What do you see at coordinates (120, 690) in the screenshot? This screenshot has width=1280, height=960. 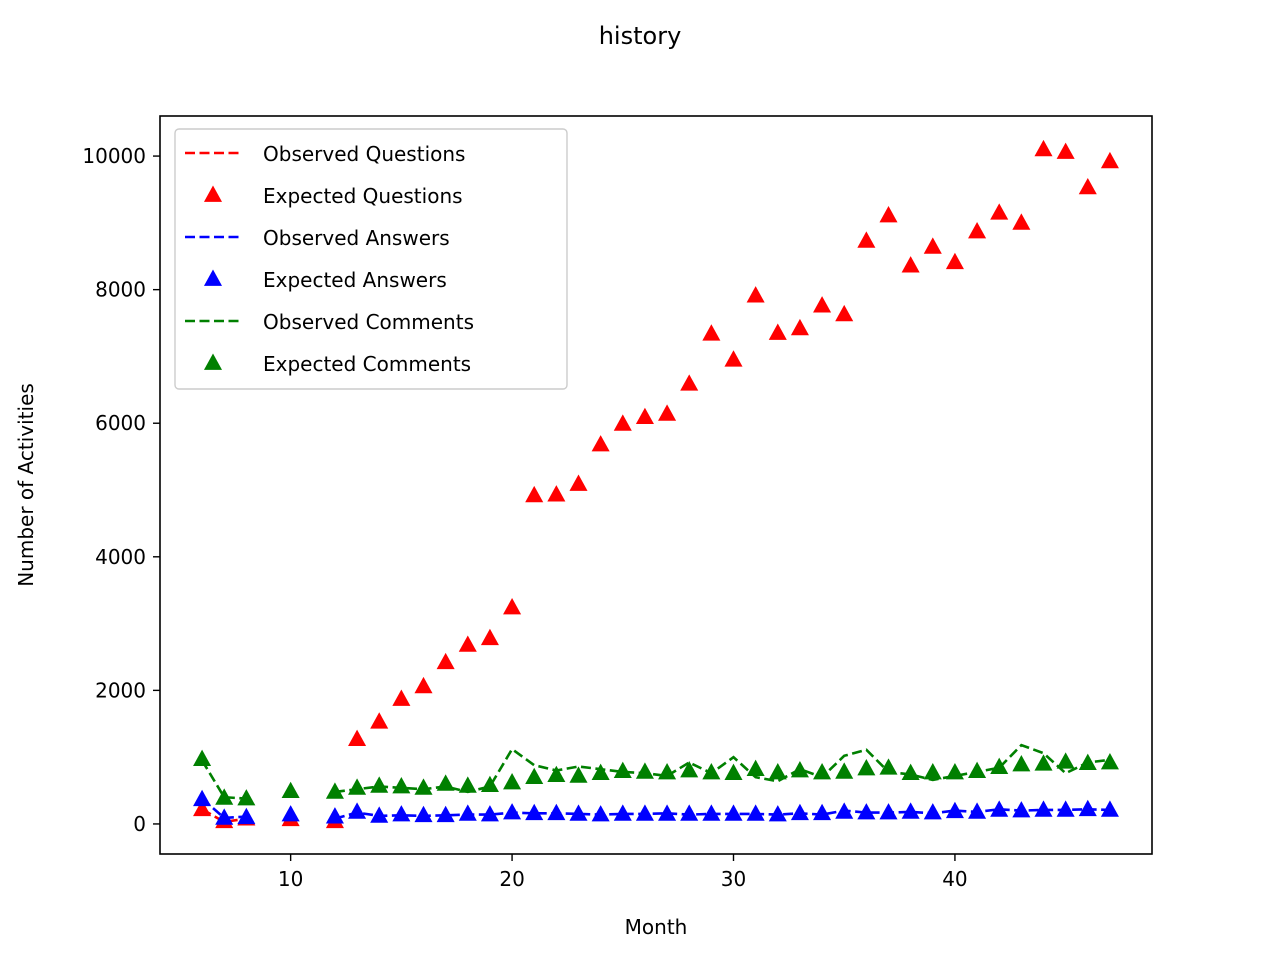 I see `y-tick-label: 2000` at bounding box center [120, 690].